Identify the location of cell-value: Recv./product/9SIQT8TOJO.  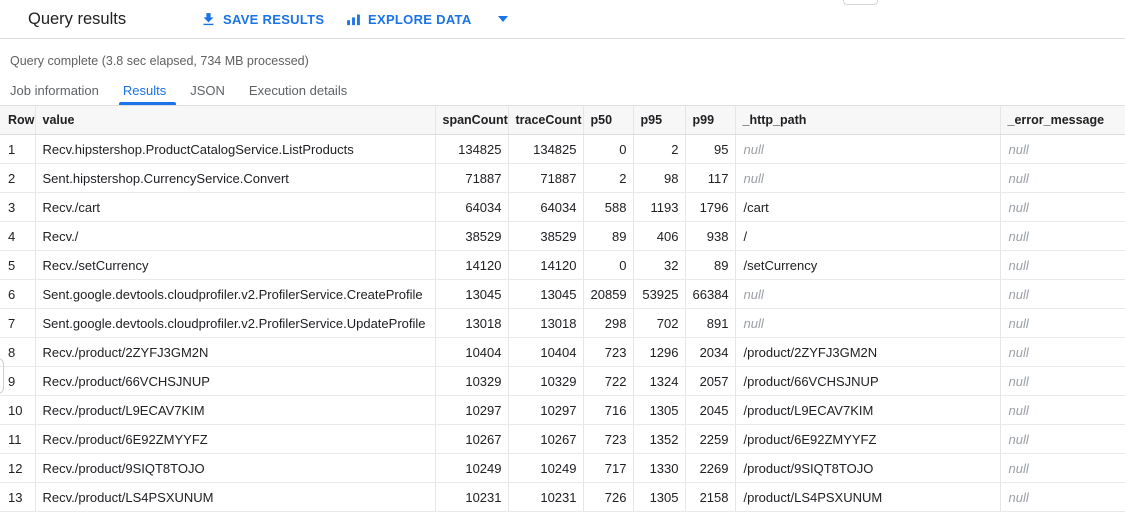
(234, 468).